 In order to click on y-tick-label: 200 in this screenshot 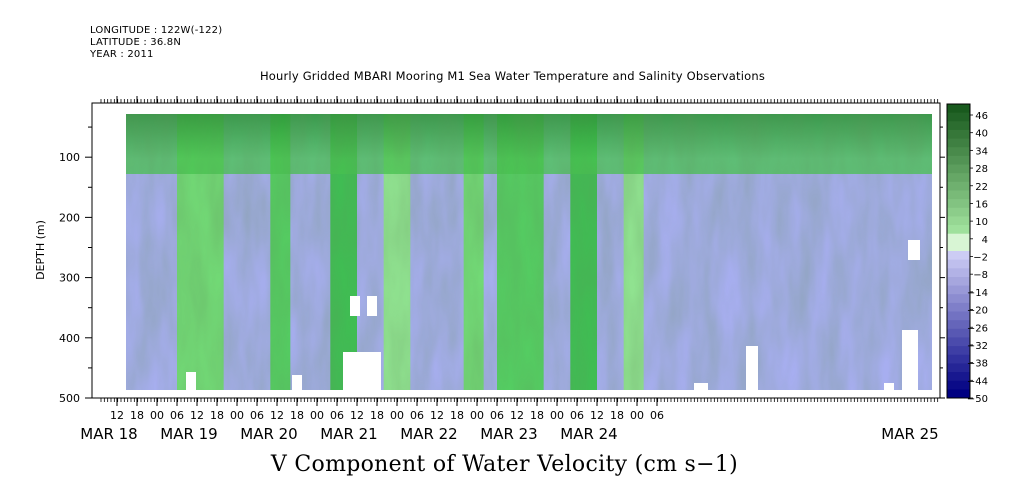, I will do `click(69, 217)`.